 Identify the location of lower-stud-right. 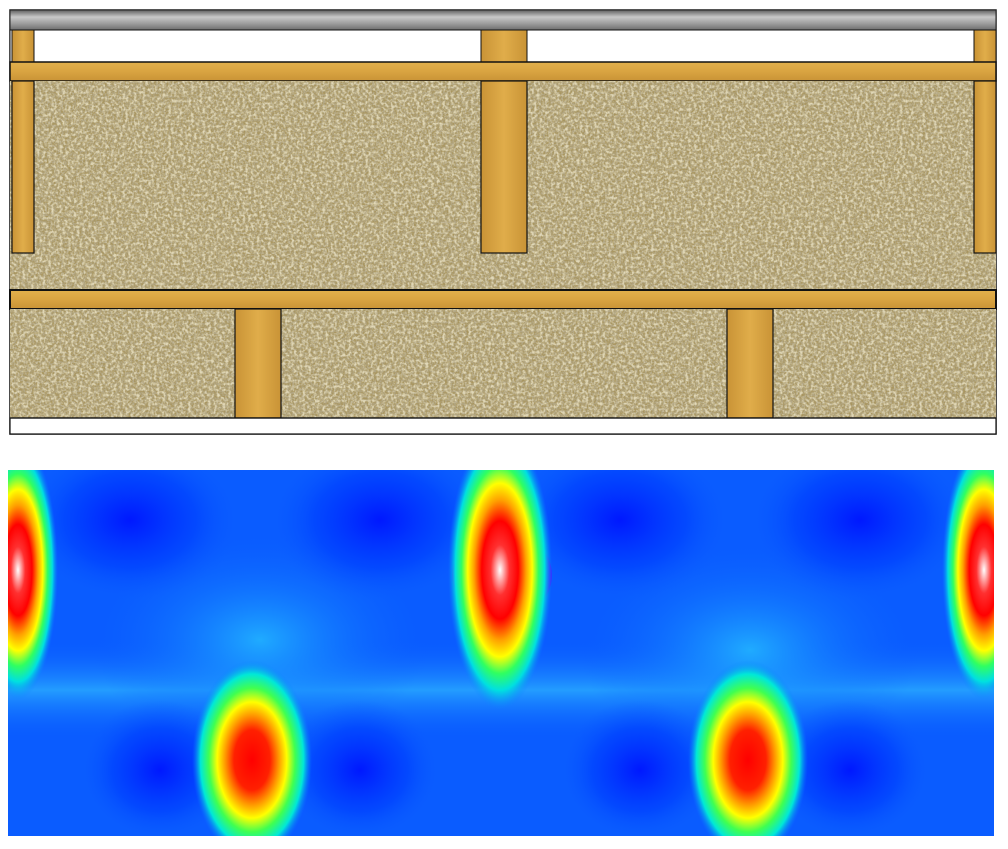
(750, 363).